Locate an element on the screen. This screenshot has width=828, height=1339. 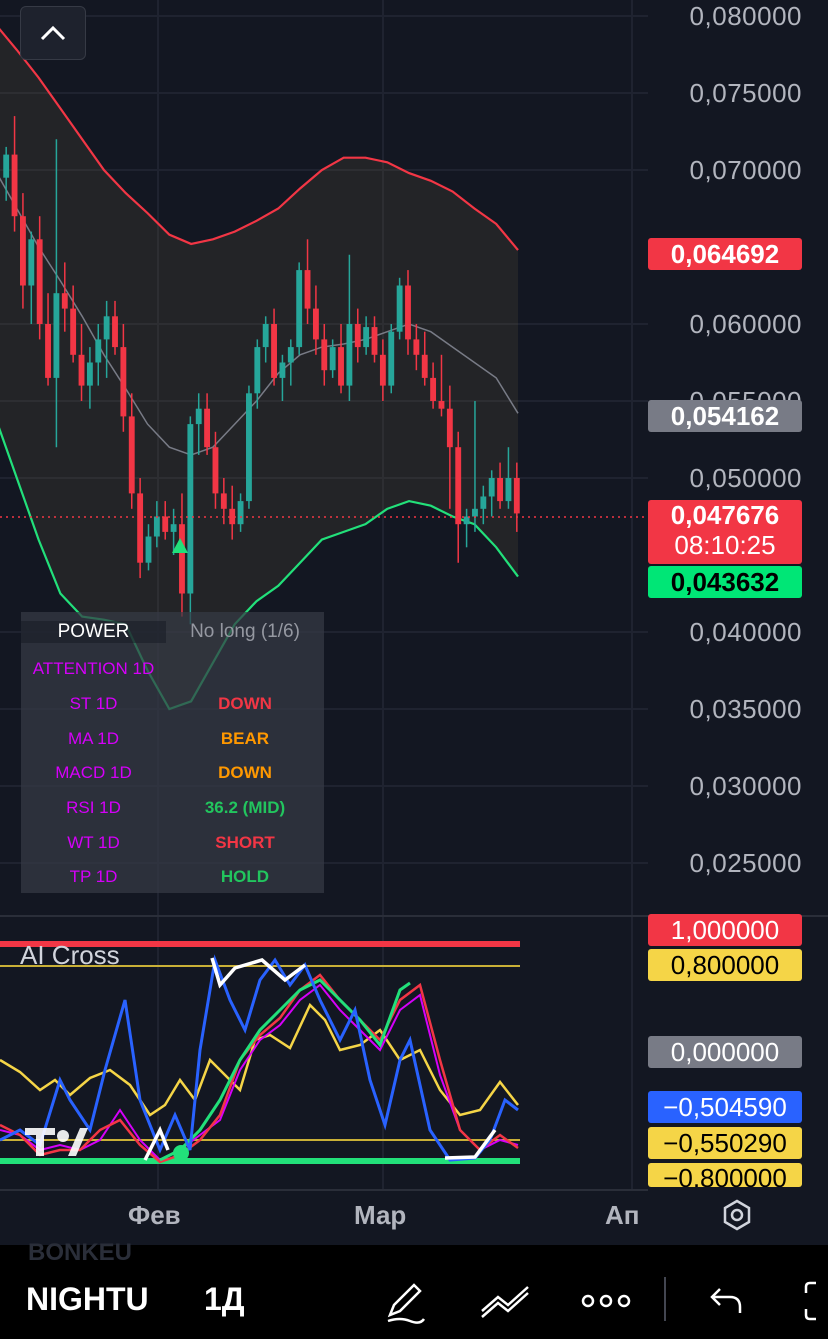
power-row-label: MACD 1D is located at coordinates (93, 773).